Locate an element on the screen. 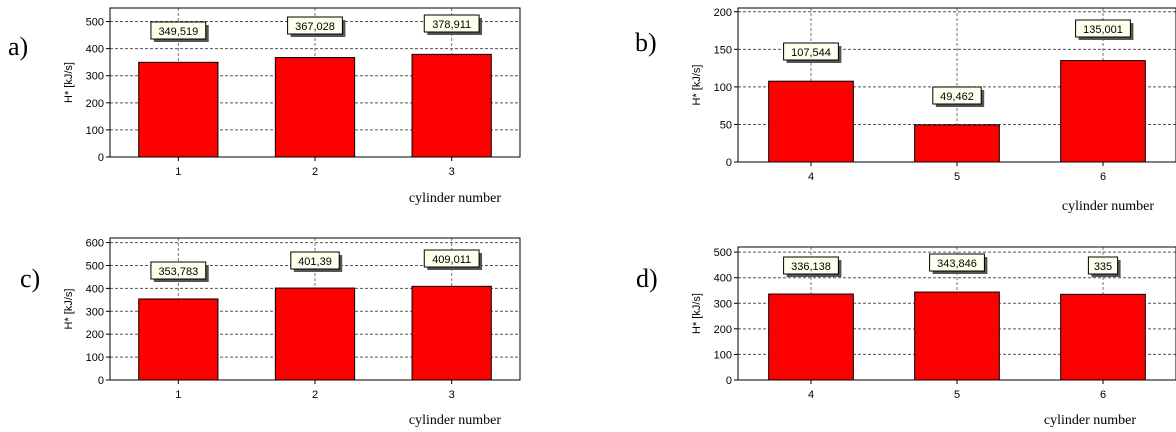 The width and height of the screenshot is (1176, 432). data-label: 367,028 is located at coordinates (315, 27).